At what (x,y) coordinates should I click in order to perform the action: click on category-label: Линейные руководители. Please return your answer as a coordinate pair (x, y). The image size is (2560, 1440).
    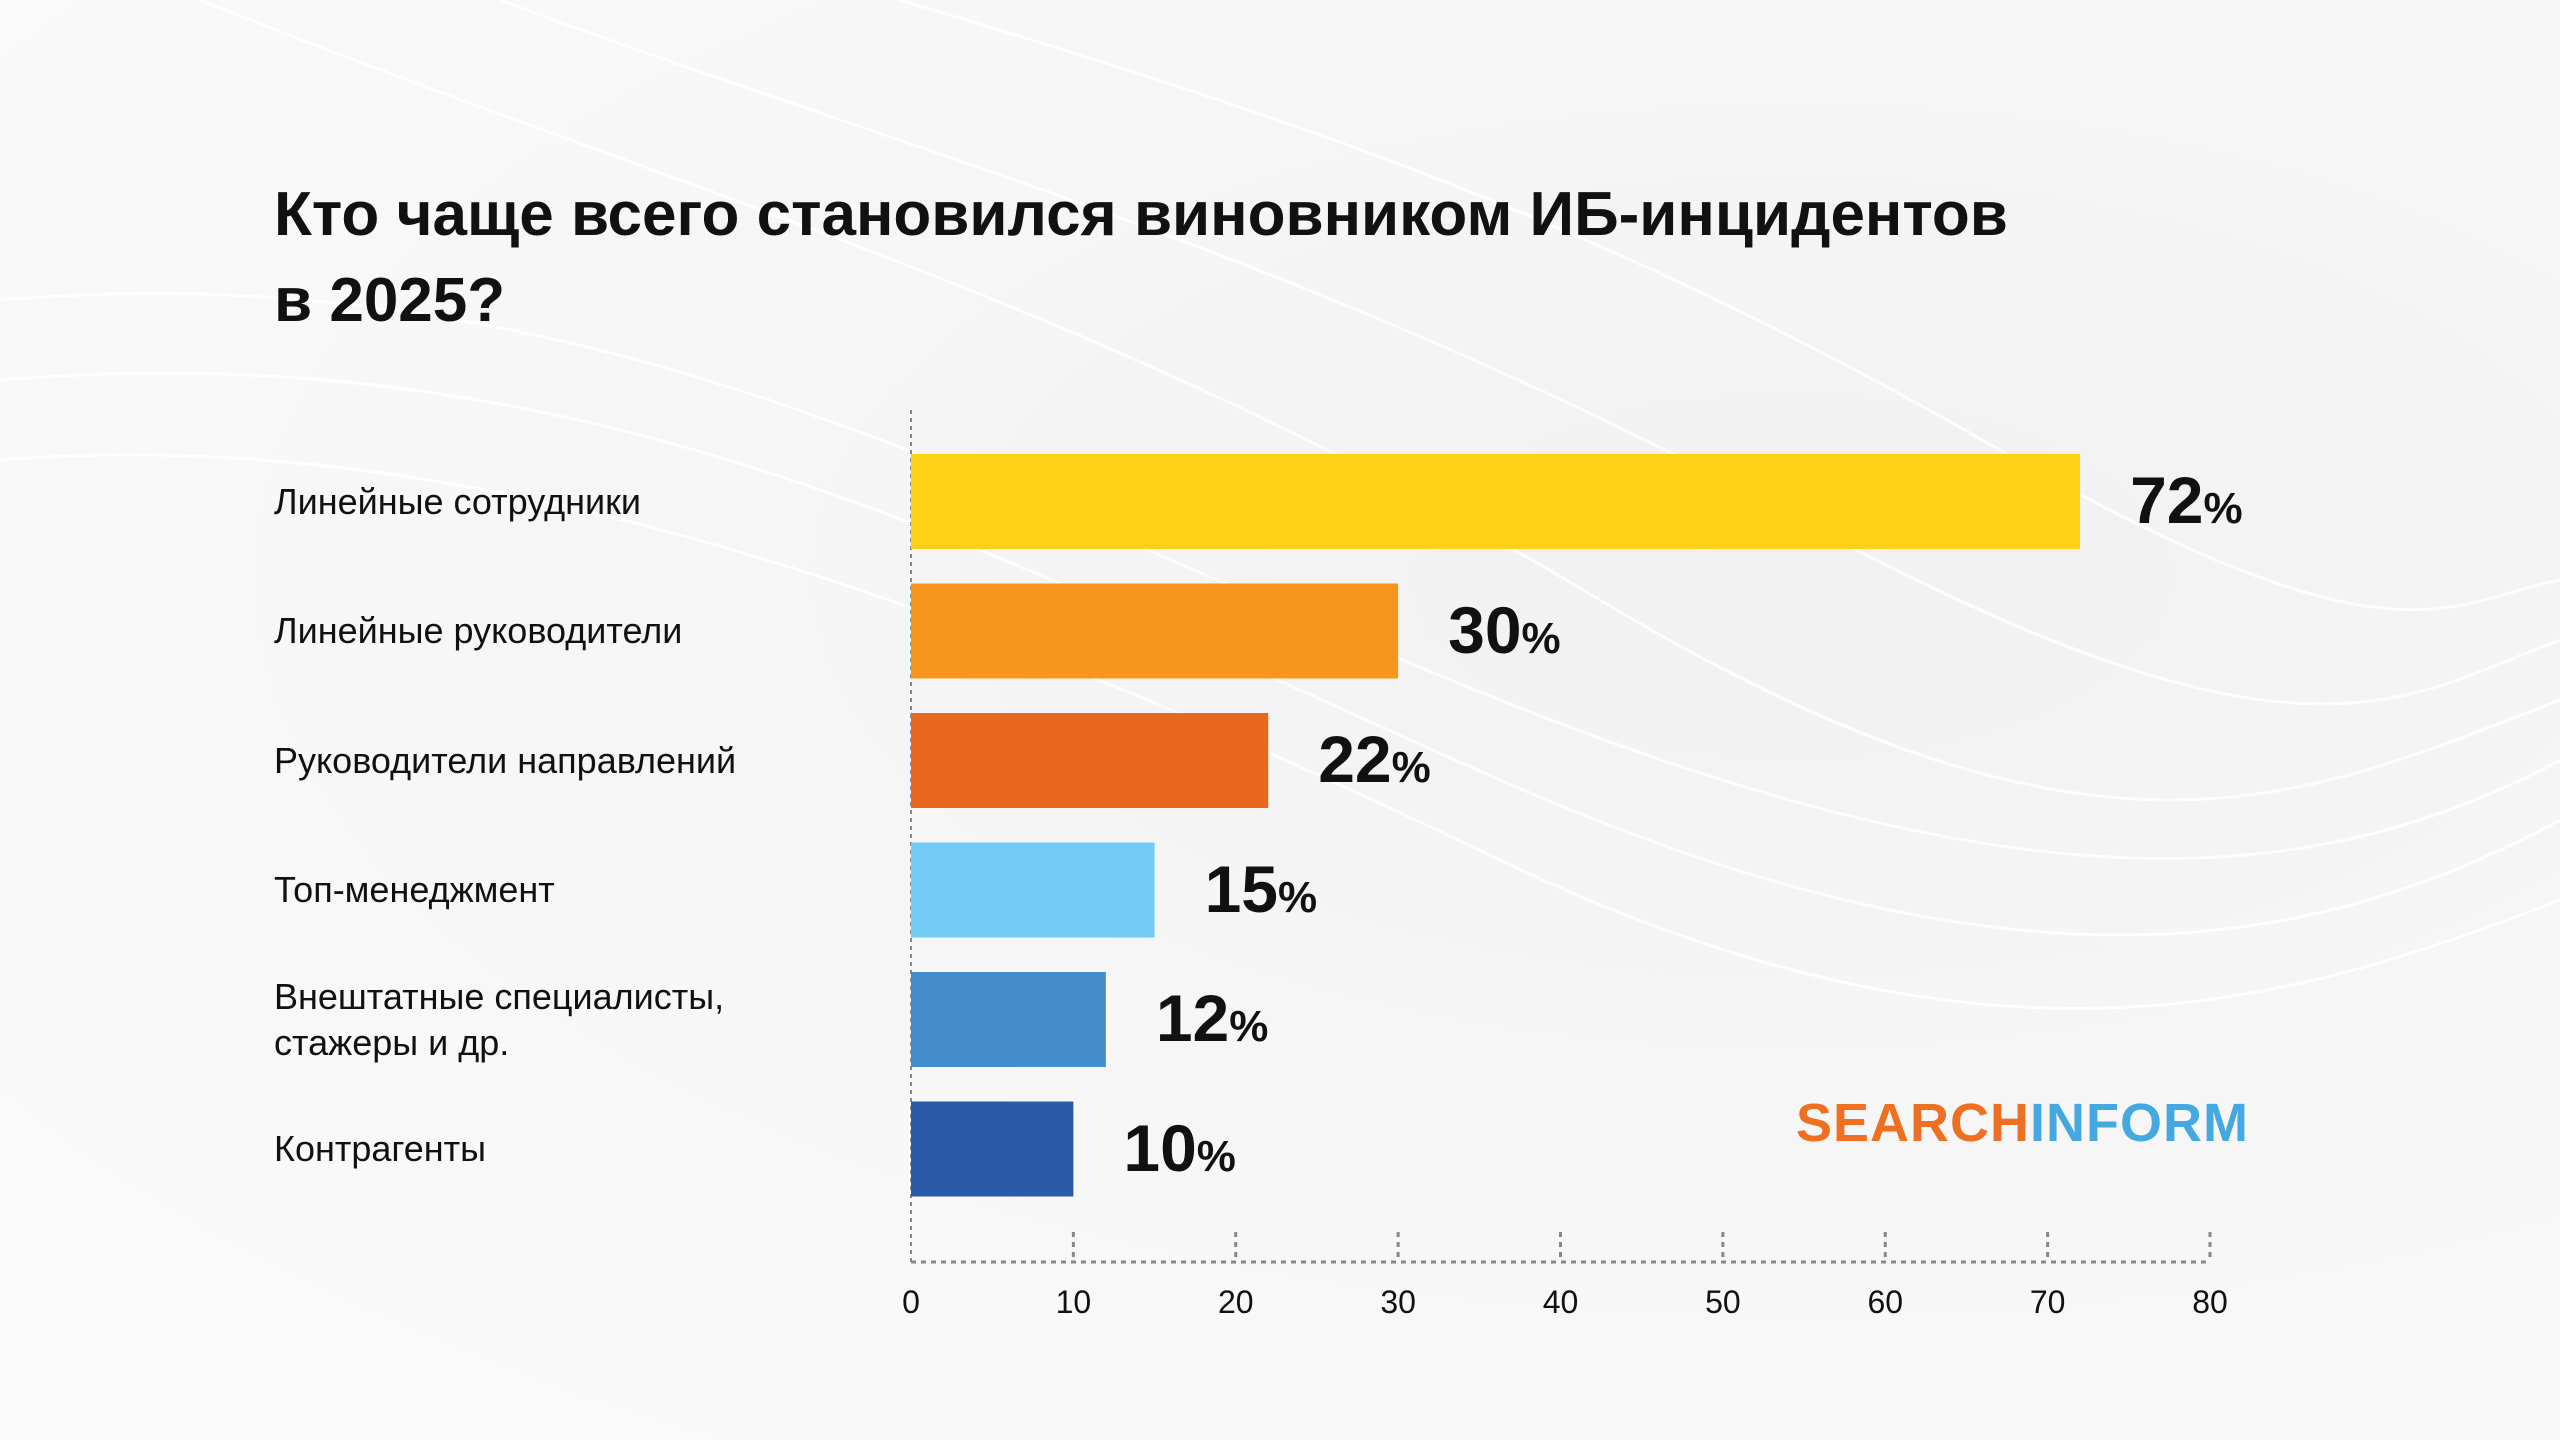
    Looking at the image, I should click on (554, 631).